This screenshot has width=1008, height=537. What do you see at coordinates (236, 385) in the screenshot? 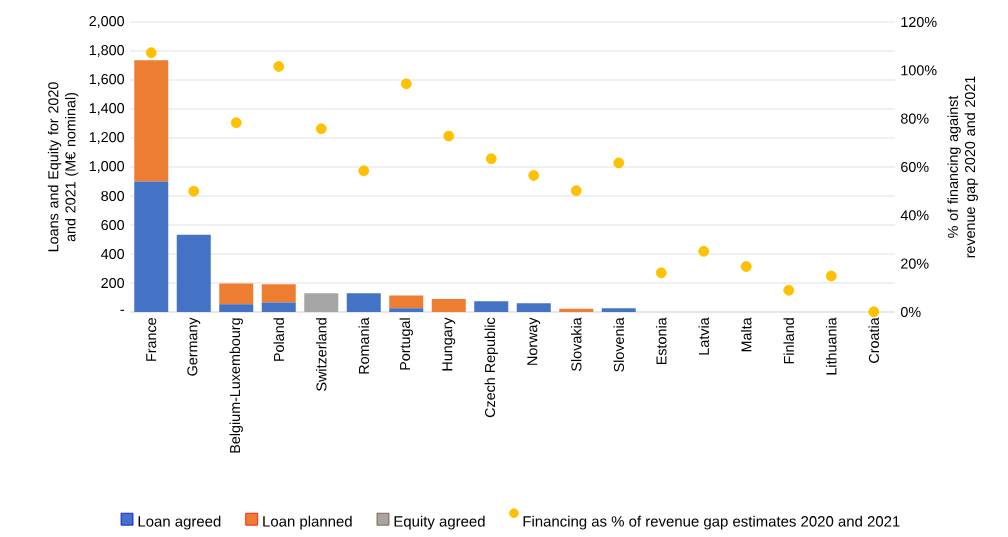
I see `x-tick-label: Belgium-Luxembourg` at bounding box center [236, 385].